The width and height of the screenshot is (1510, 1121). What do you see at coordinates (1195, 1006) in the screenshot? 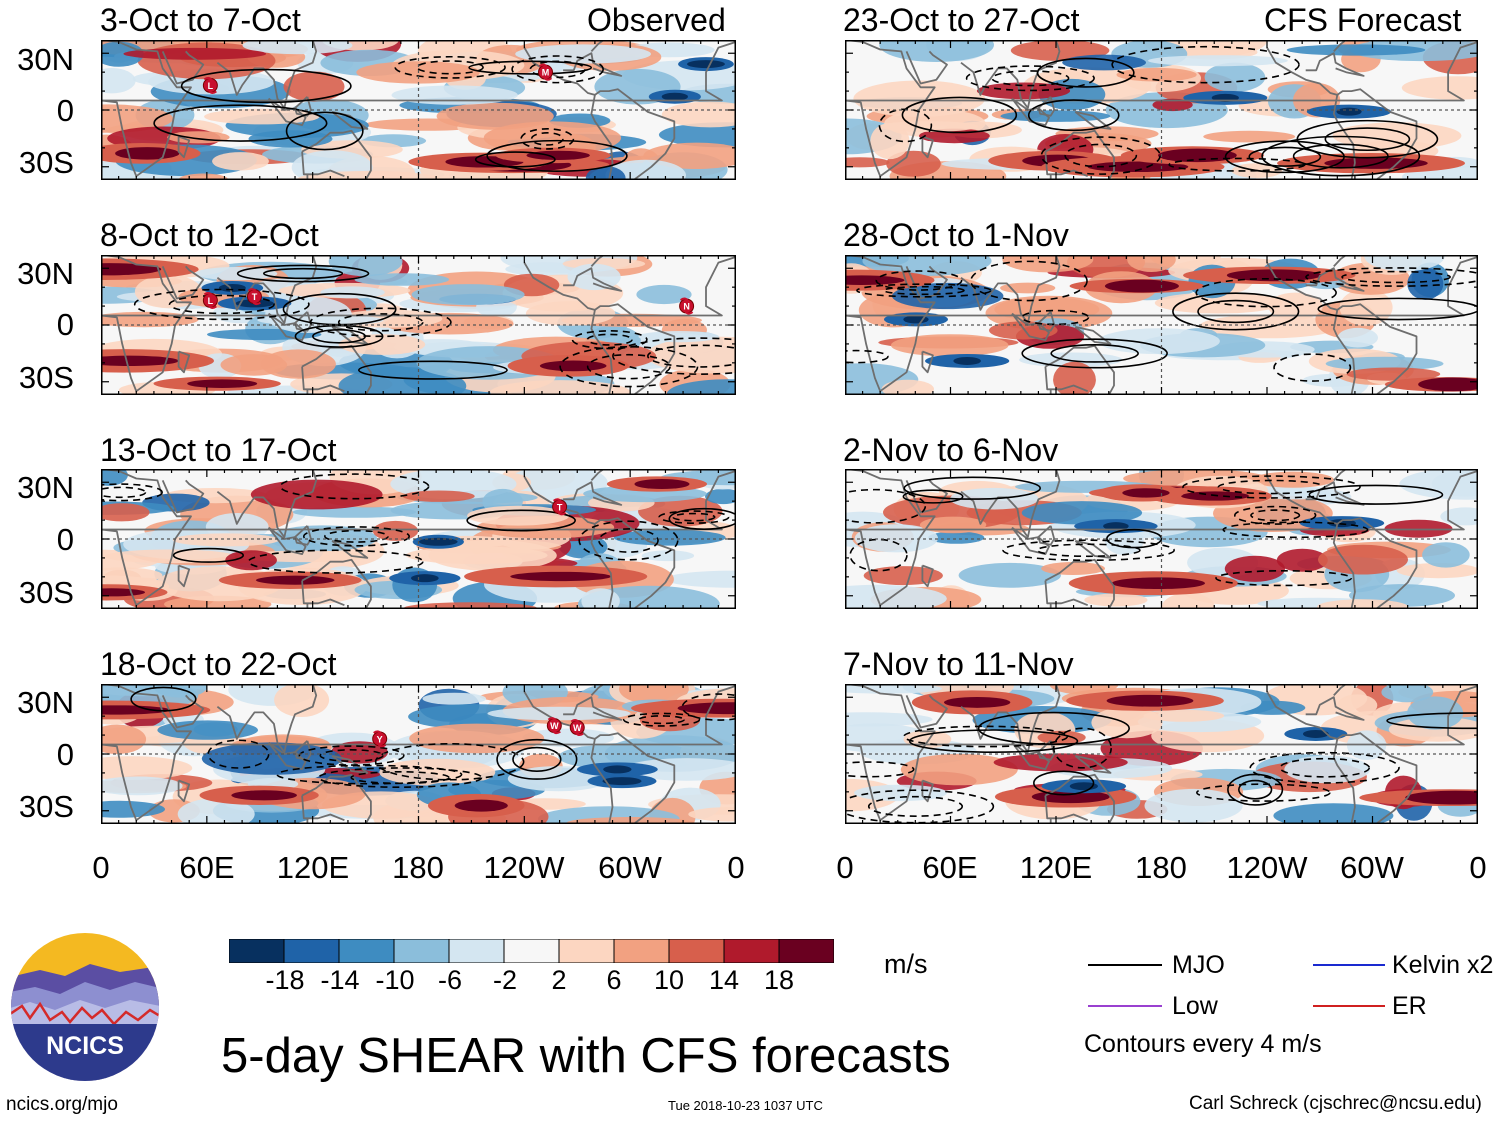
I see `legend-label-low: Low` at bounding box center [1195, 1006].